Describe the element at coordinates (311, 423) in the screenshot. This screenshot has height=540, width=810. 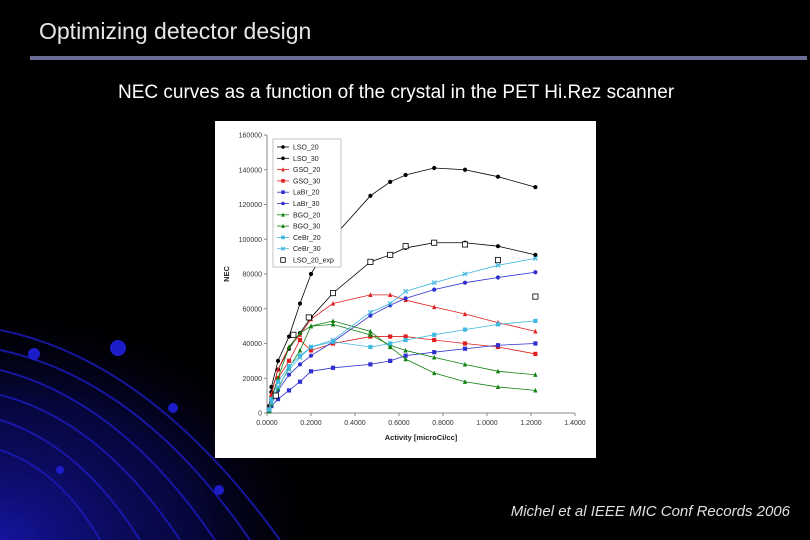
I see `x-tick-label: 0.2000` at that location.